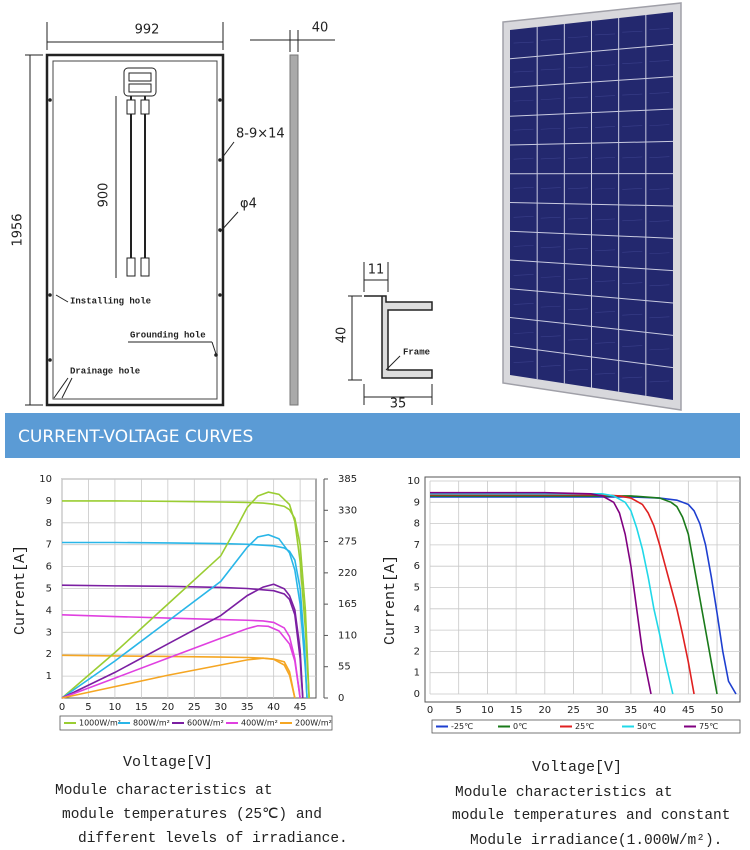 This screenshot has width=750, height=850. Describe the element at coordinates (292, 213) in the screenshot. I see `side-view: 40` at that location.